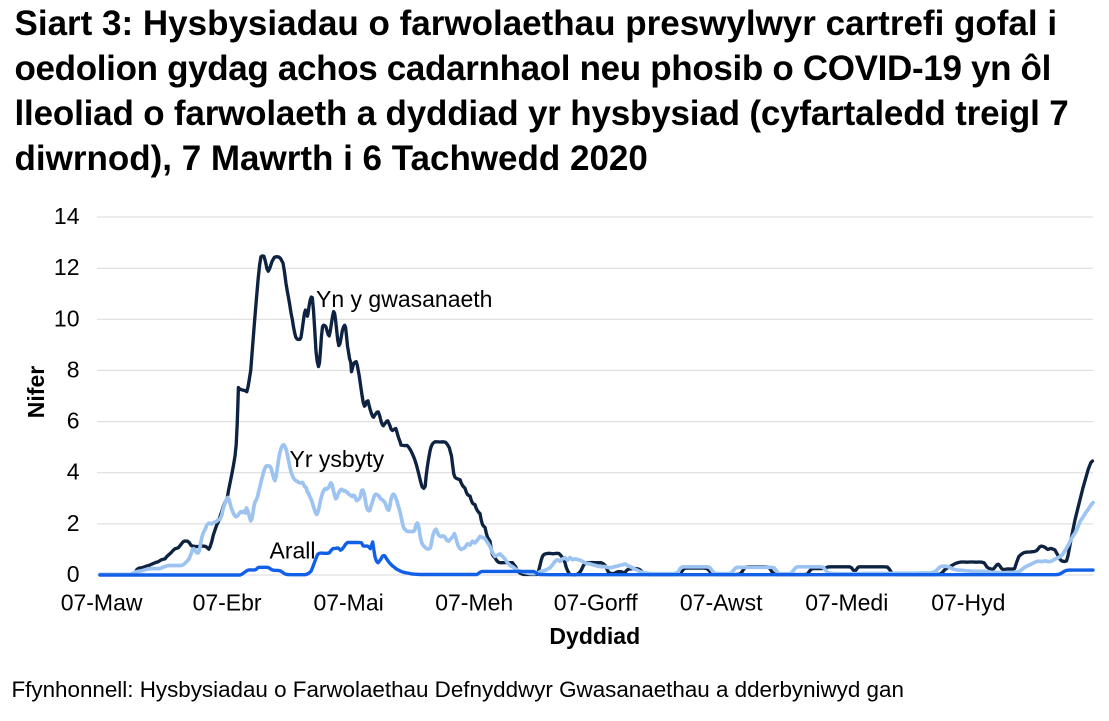 The image size is (1109, 721). Describe the element at coordinates (73, 523) in the screenshot. I see `svg-text: 2` at that location.